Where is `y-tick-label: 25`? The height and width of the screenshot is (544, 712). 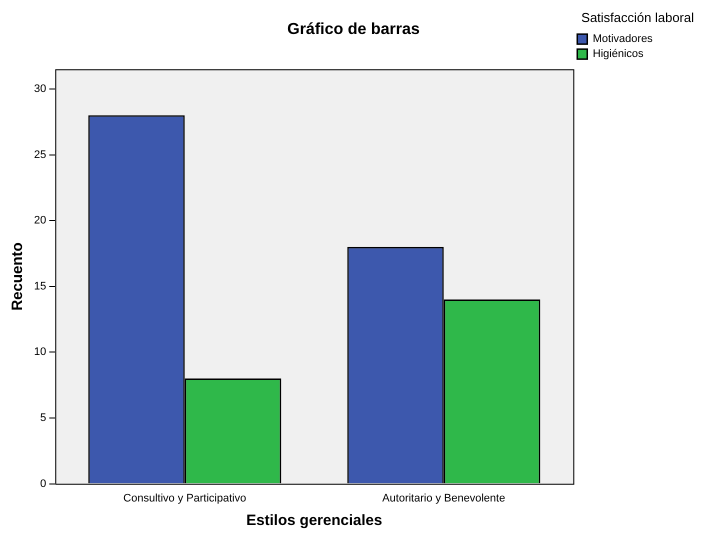
y-tick-label: 25 is located at coordinates (40, 154).